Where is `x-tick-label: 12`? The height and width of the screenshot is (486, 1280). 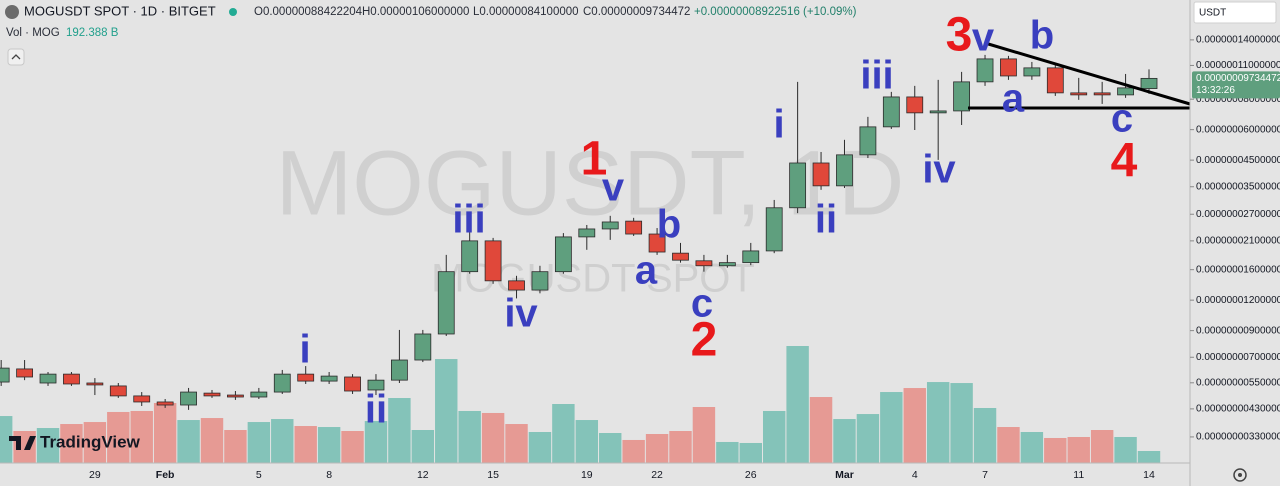
x-tick-label: 12 is located at coordinates (423, 475).